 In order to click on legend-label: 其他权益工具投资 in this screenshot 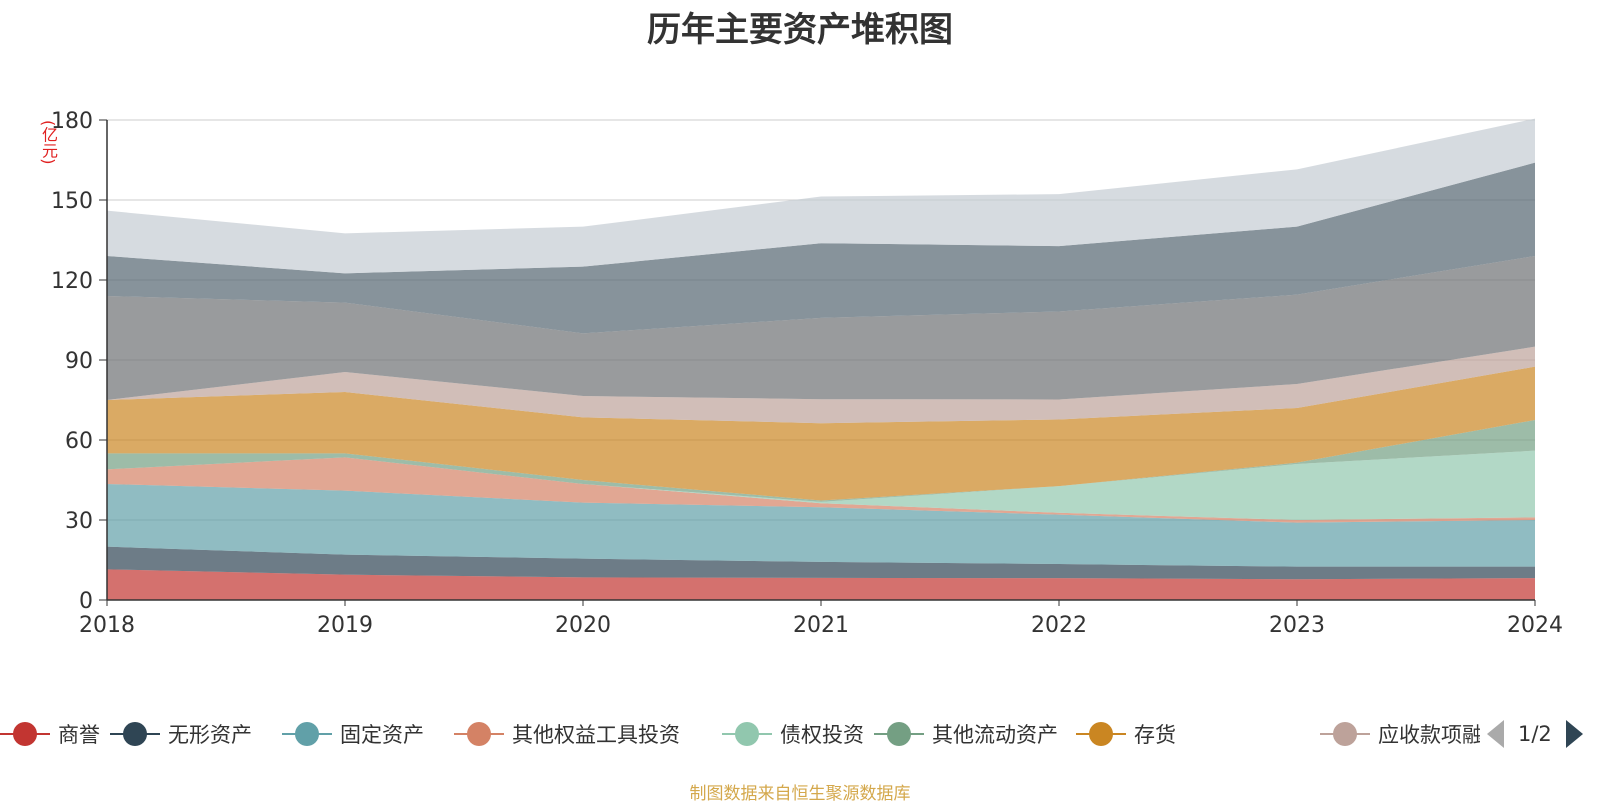, I will do `click(596, 735)`.